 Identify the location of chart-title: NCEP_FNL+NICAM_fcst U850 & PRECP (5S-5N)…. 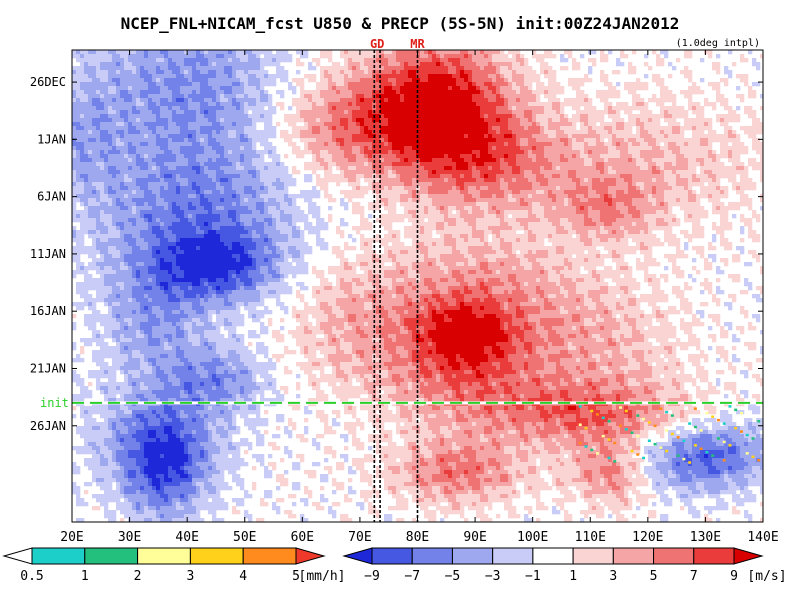
(400, 23).